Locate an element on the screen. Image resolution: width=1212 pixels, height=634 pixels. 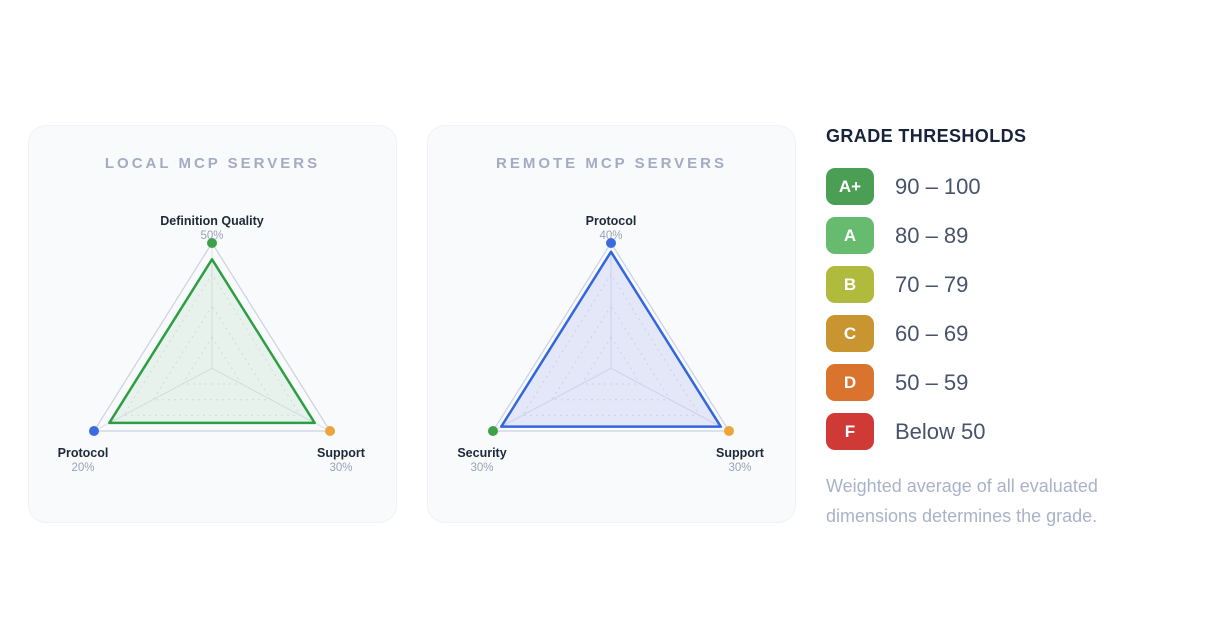
grade-row-d: D 50 – 59 is located at coordinates (991, 382).